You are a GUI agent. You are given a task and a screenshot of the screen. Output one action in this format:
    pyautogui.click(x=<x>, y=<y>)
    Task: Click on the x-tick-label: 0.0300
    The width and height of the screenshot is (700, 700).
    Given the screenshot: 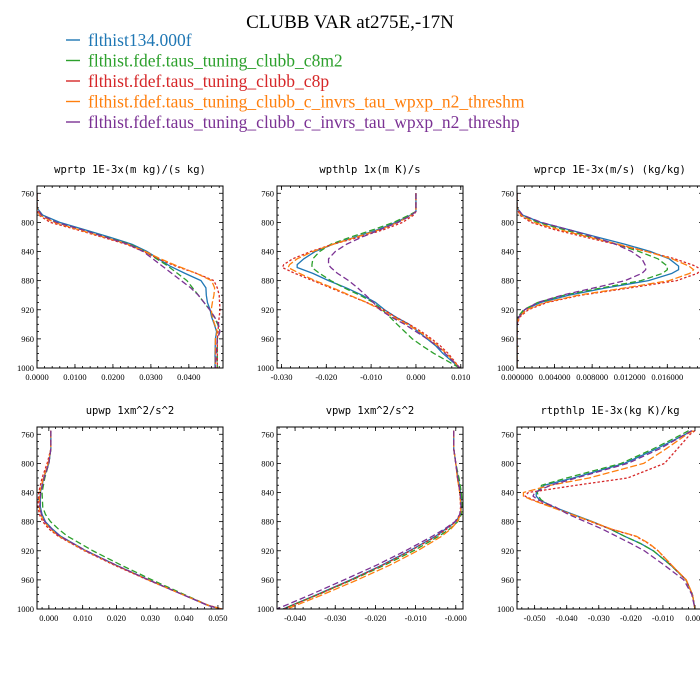 What is the action you would take?
    pyautogui.click(x=150, y=377)
    